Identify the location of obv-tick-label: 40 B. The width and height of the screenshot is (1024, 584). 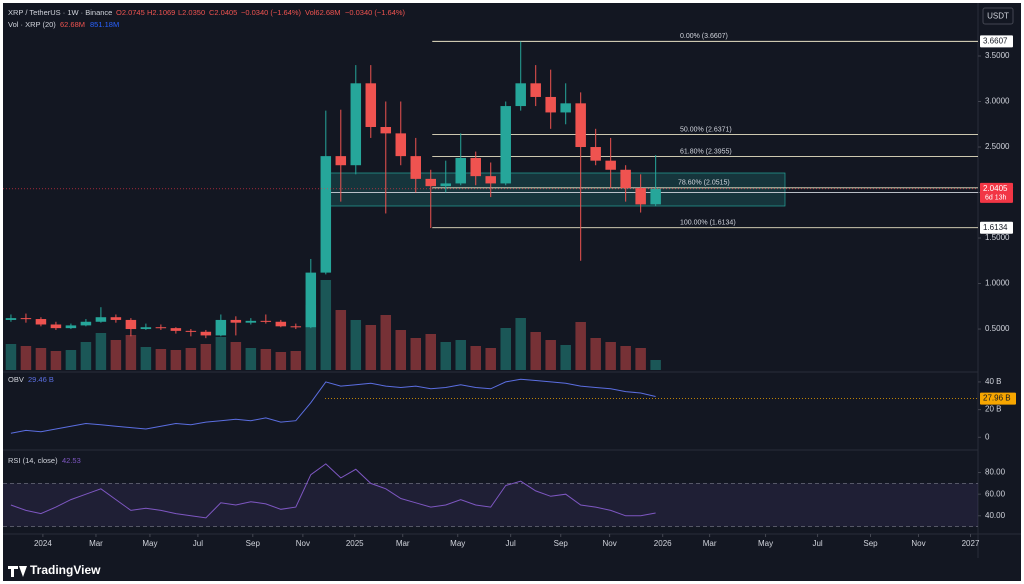
(993, 381).